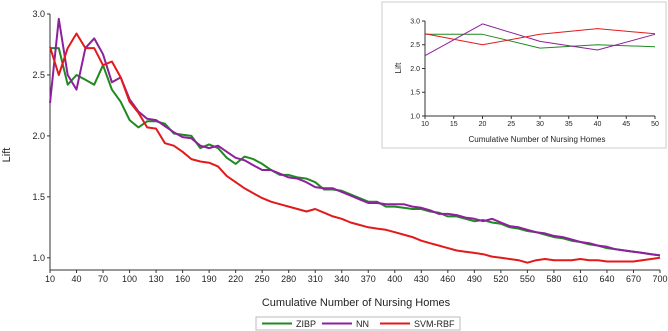  I want to click on inset-x-tick-label: 15, so click(454, 124).